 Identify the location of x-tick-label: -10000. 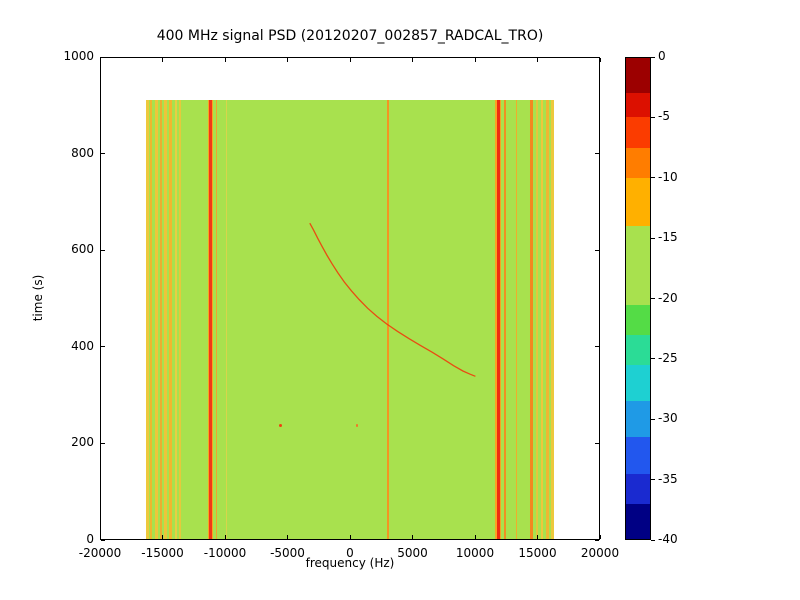
(225, 553).